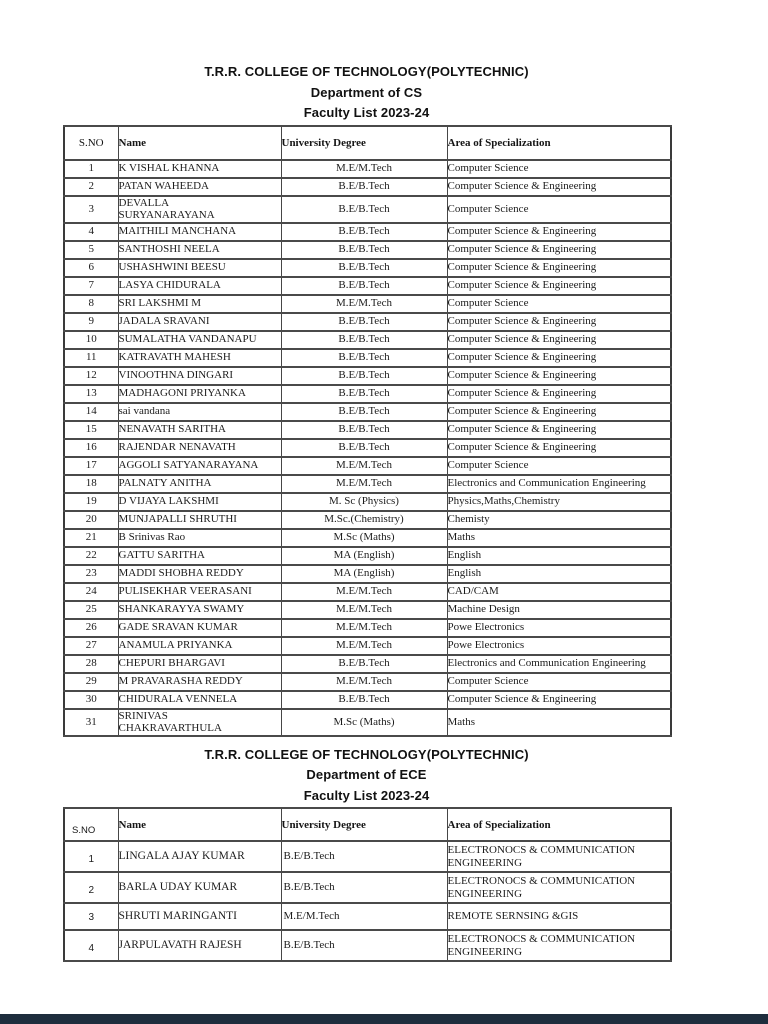 This screenshot has width=768, height=1024. I want to click on cell-name: LASYA CHIDURALA, so click(199, 285).